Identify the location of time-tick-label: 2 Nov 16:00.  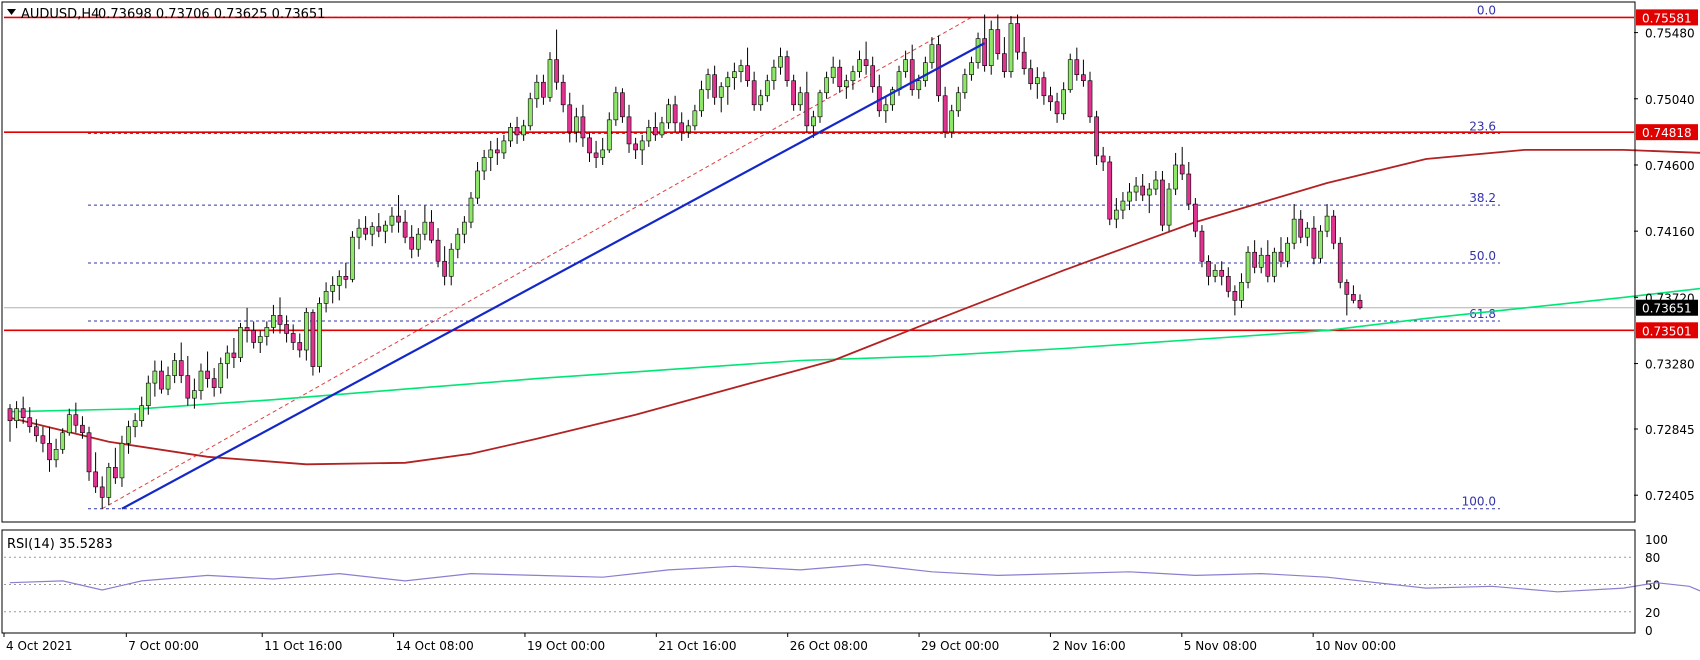
(1088, 646).